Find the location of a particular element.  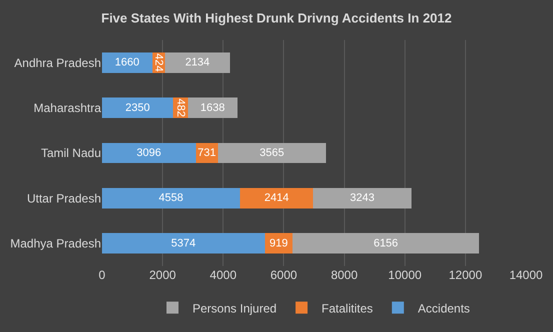

data-label: 2350 is located at coordinates (137, 108).